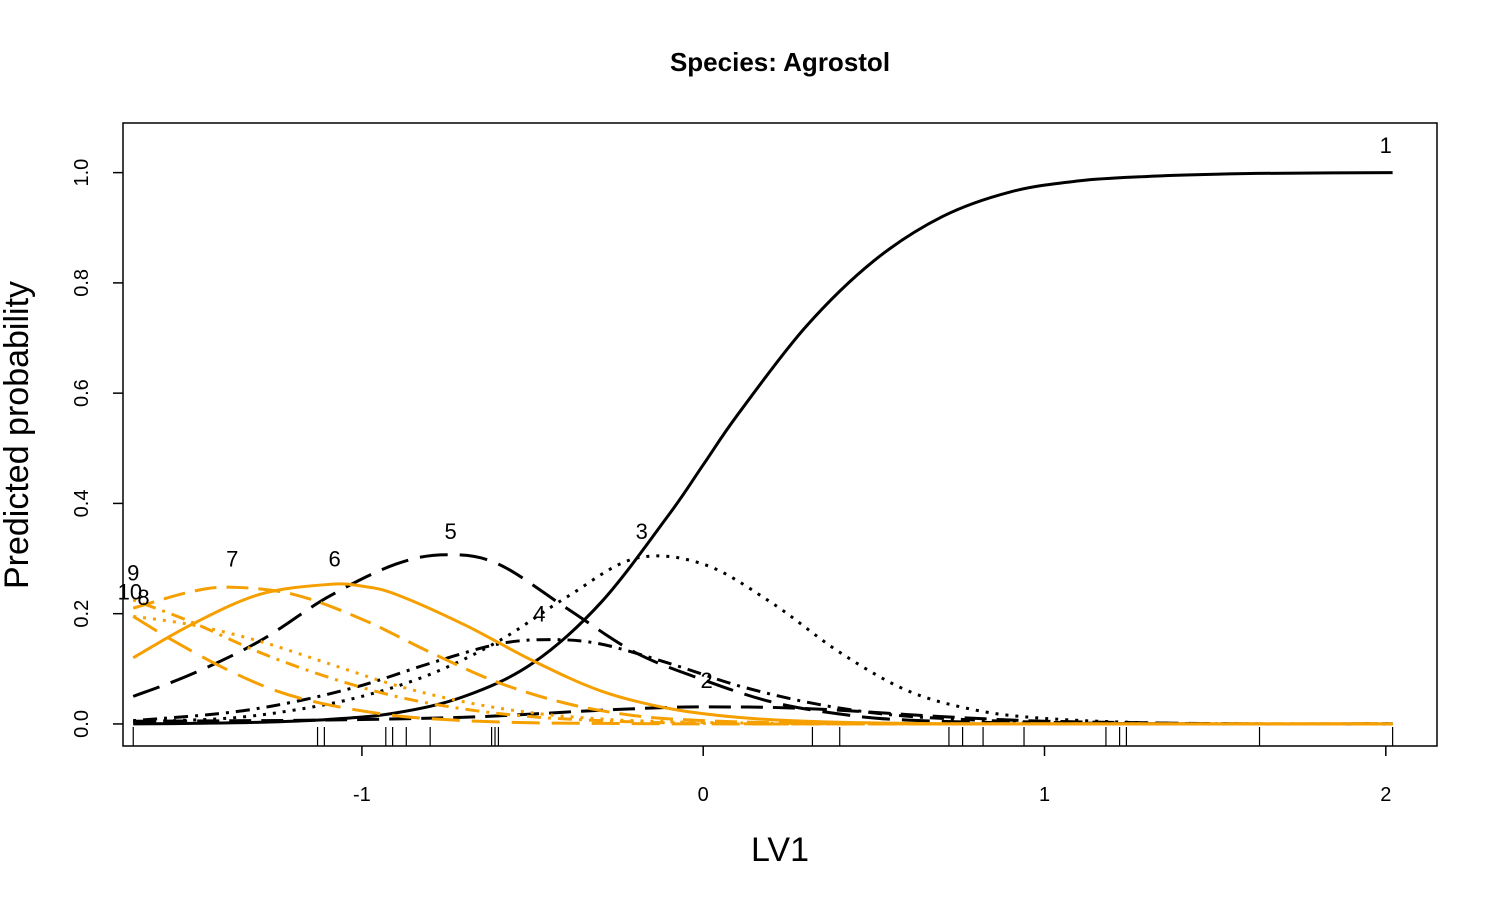 The image size is (1500, 900). Describe the element at coordinates (133, 572) in the screenshot. I see `series-label-9: 9` at that location.